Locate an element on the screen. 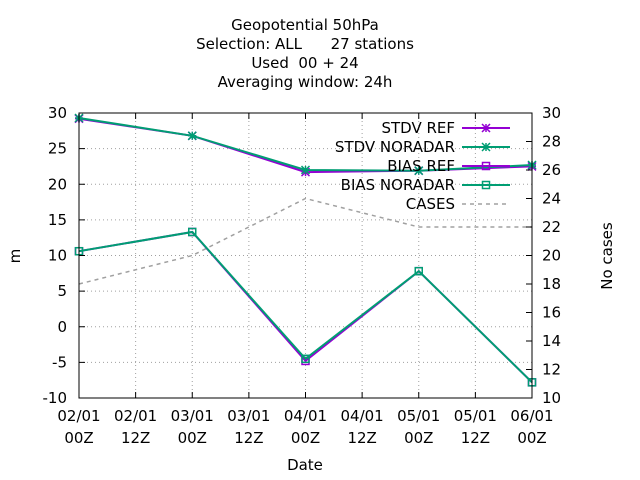  y-tick-label: 0 is located at coordinates (62, 327).